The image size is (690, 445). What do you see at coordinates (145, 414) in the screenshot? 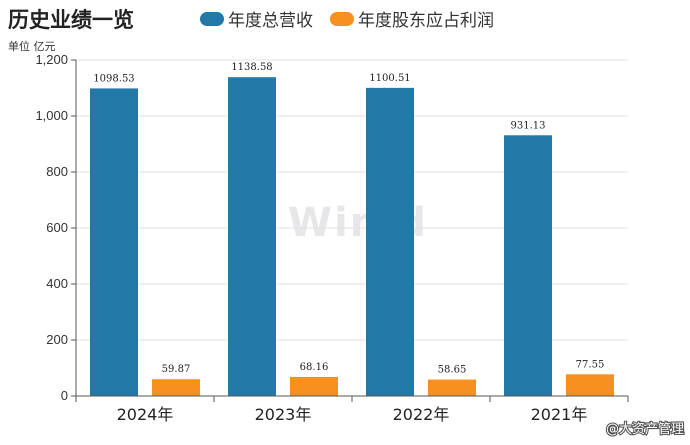
I see `x-tick-label: 2024年` at bounding box center [145, 414].